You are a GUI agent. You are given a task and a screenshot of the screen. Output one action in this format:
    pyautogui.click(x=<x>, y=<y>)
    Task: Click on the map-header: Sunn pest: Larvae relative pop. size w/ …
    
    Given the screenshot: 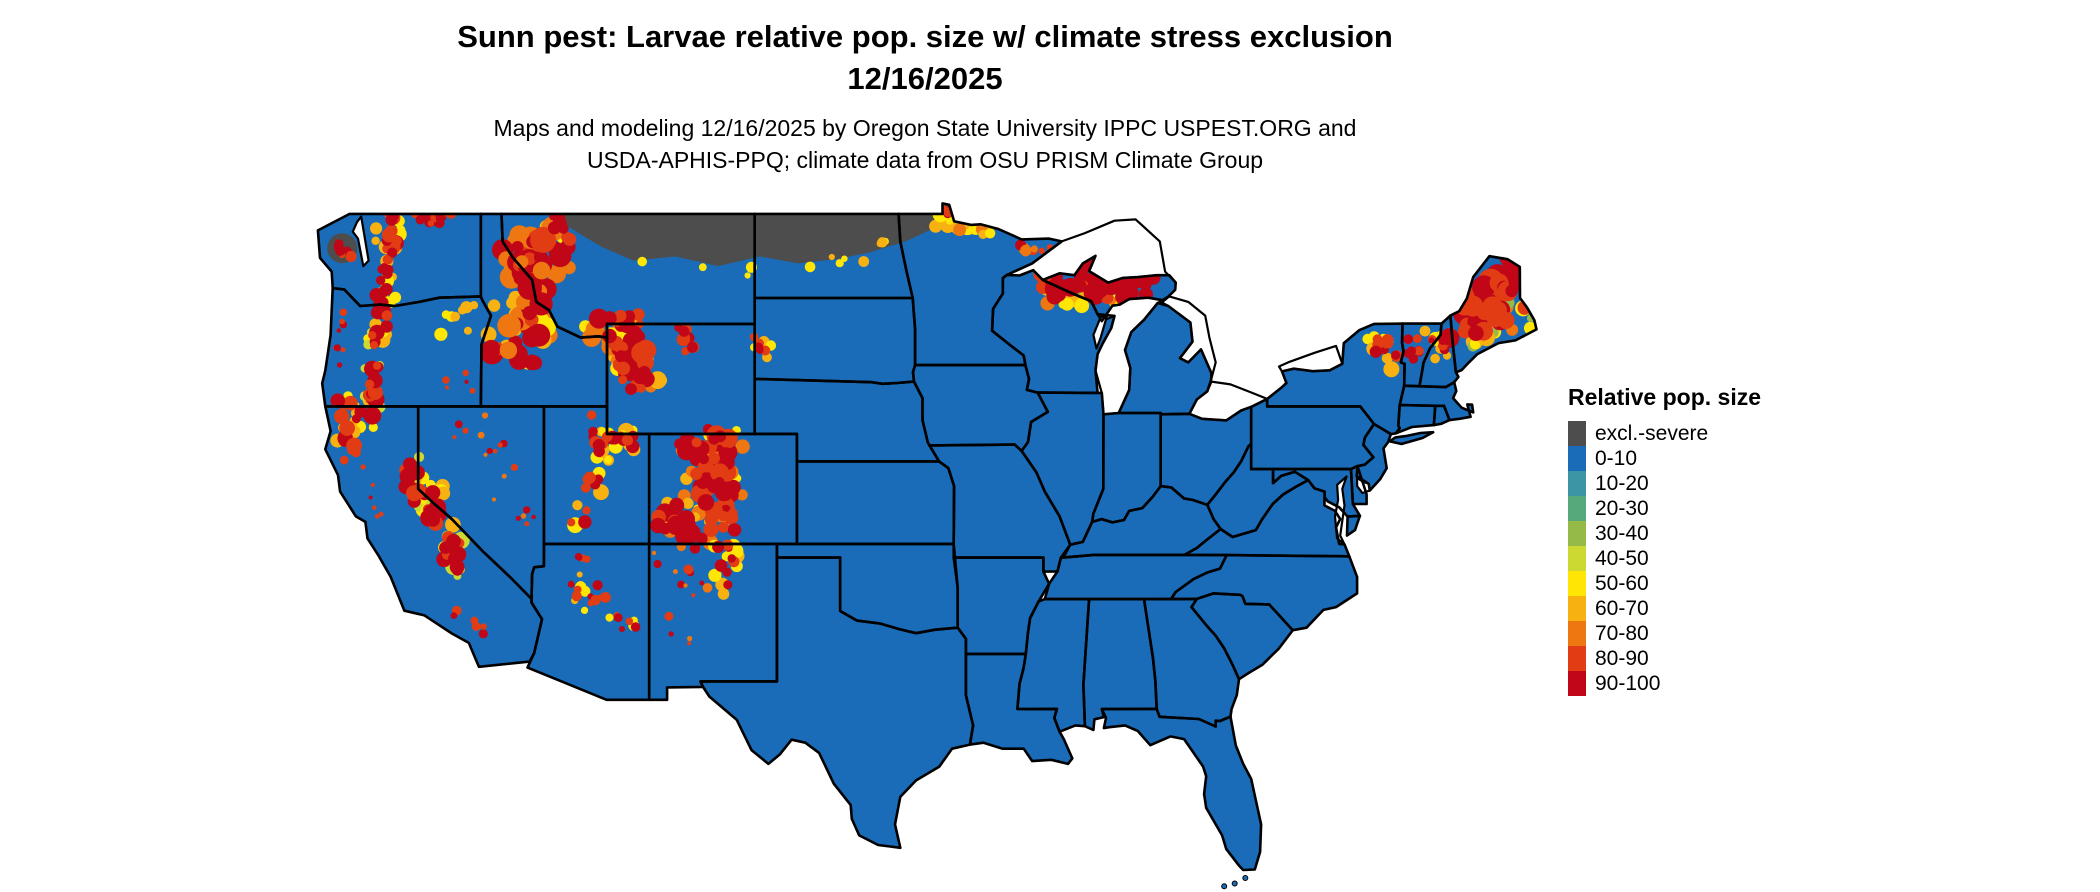 What is the action you would take?
    pyautogui.click(x=925, y=96)
    